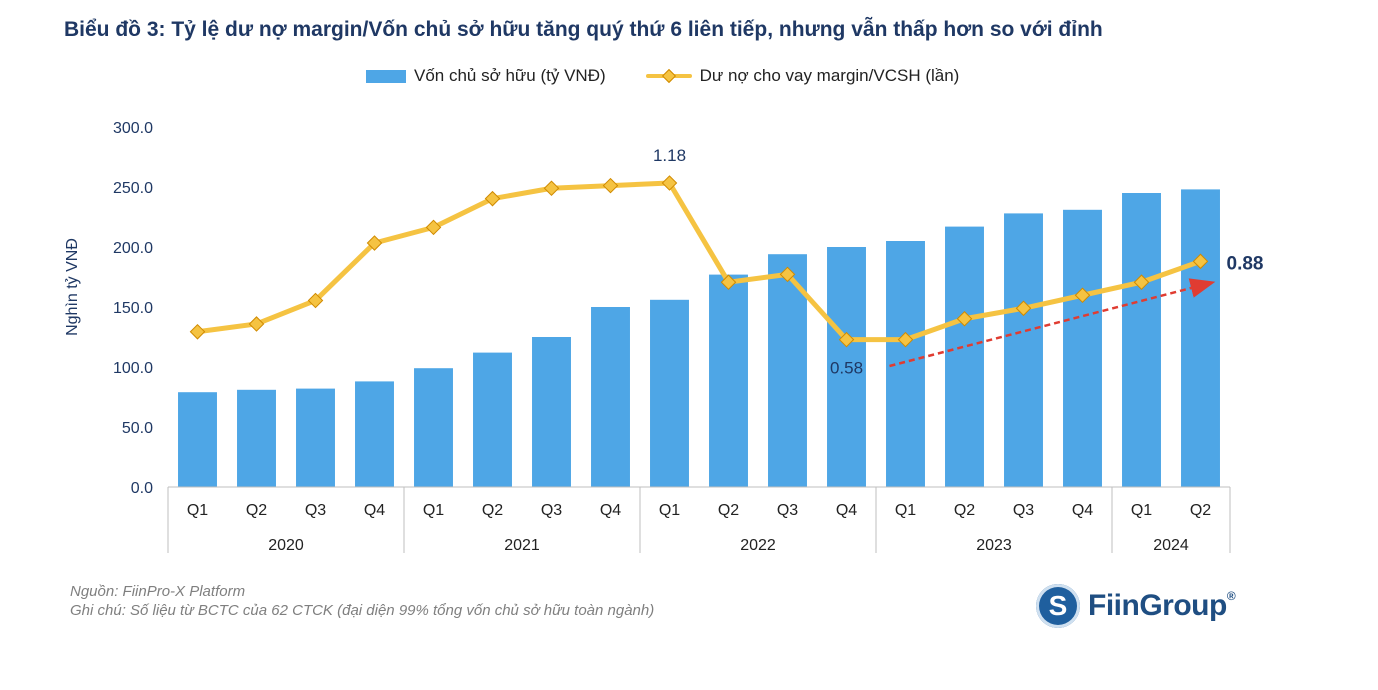  Describe the element at coordinates (72, 287) in the screenshot. I see `y-axis-label: Nghìn tỷ VNĐ` at that location.